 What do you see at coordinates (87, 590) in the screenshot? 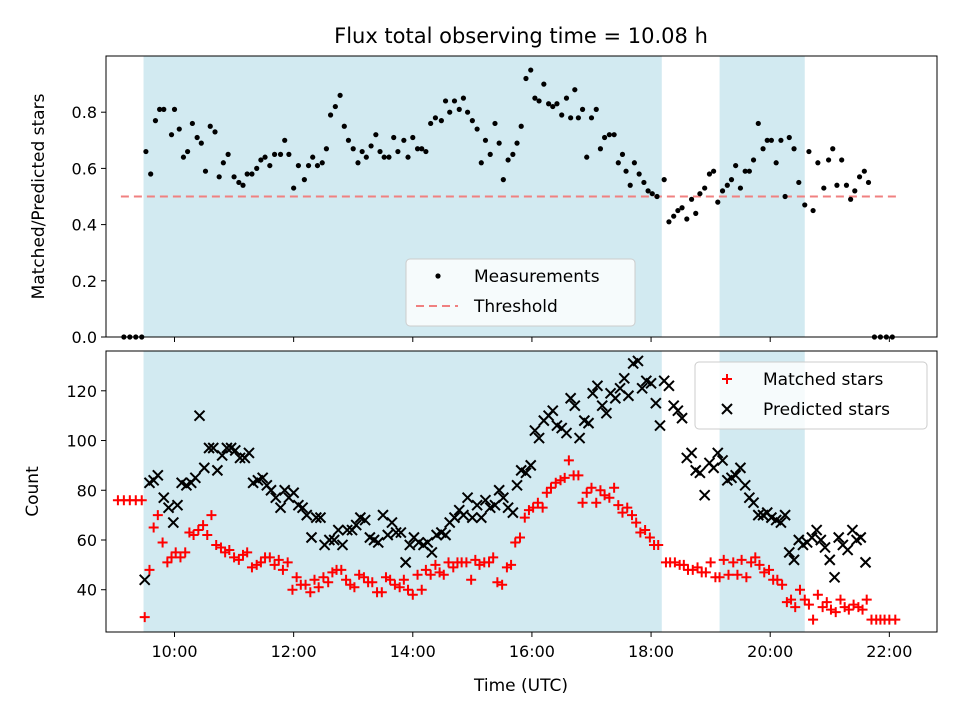
I see `y-tick-label: 40` at bounding box center [87, 590].